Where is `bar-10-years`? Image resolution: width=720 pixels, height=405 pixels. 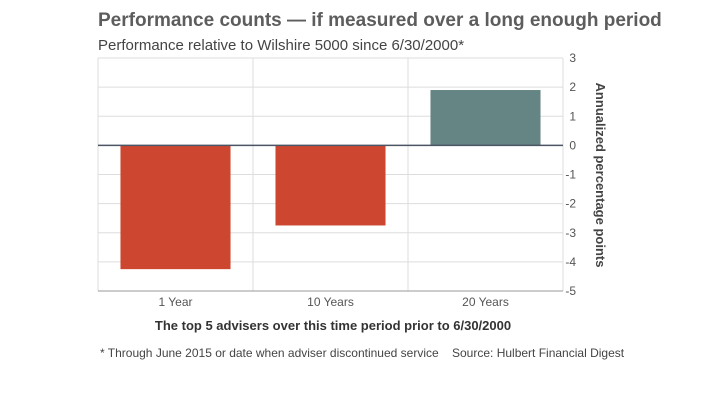
bar-10-years is located at coordinates (330, 185).